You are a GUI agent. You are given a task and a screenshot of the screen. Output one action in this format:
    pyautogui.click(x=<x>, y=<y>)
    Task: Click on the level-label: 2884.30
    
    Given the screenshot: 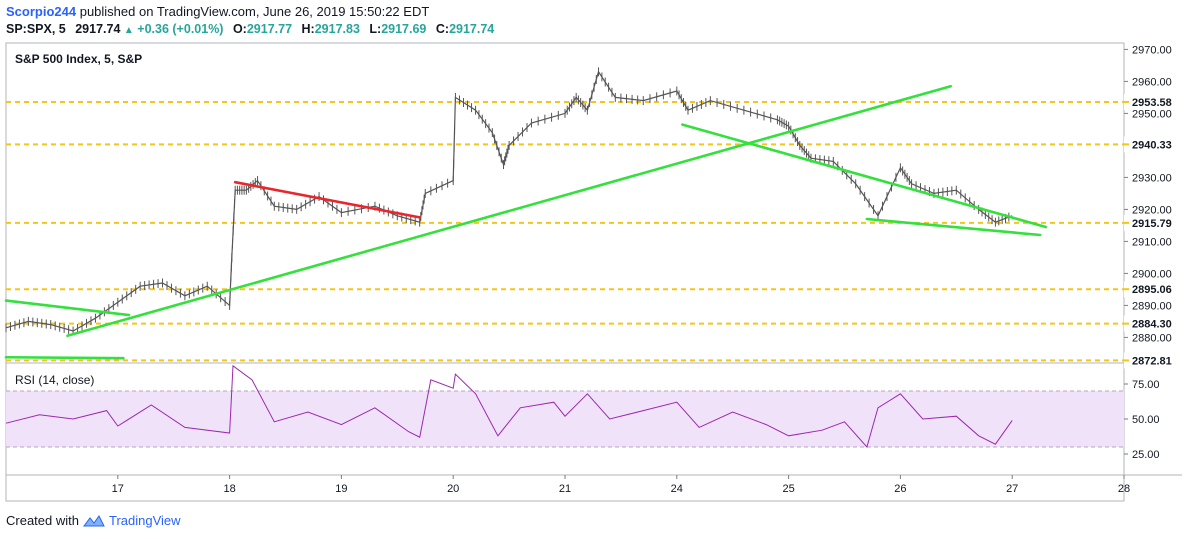 What is the action you would take?
    pyautogui.click(x=1152, y=325)
    